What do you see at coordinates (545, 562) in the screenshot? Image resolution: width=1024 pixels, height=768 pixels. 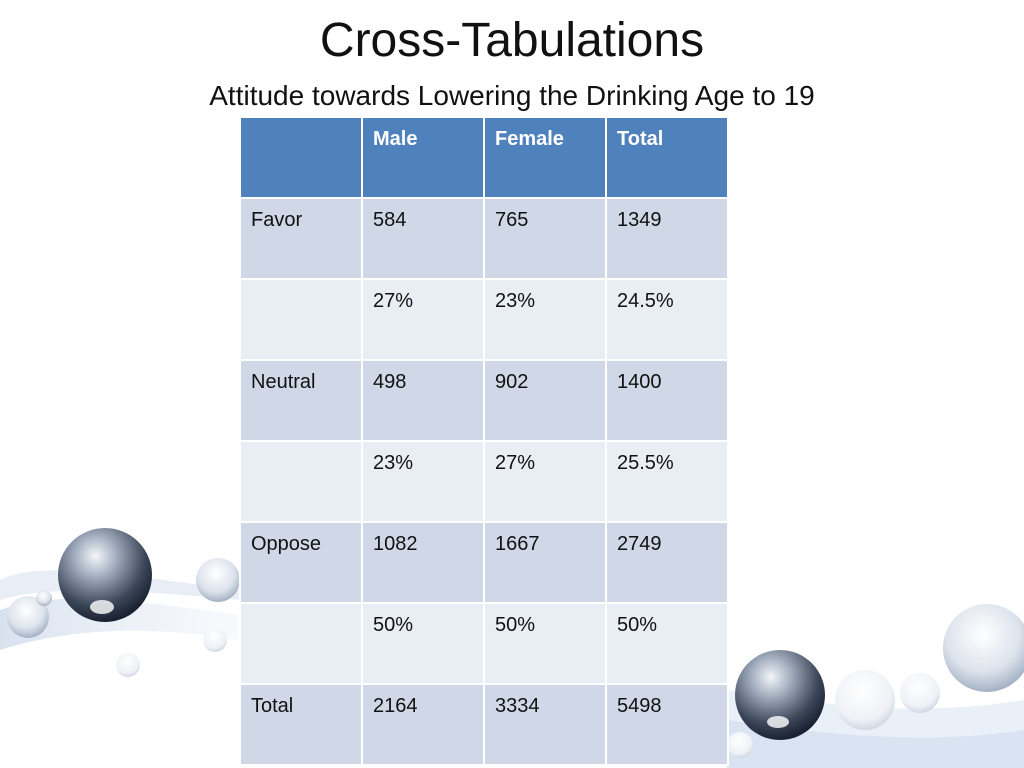 I see `table-cell: 1667` at bounding box center [545, 562].